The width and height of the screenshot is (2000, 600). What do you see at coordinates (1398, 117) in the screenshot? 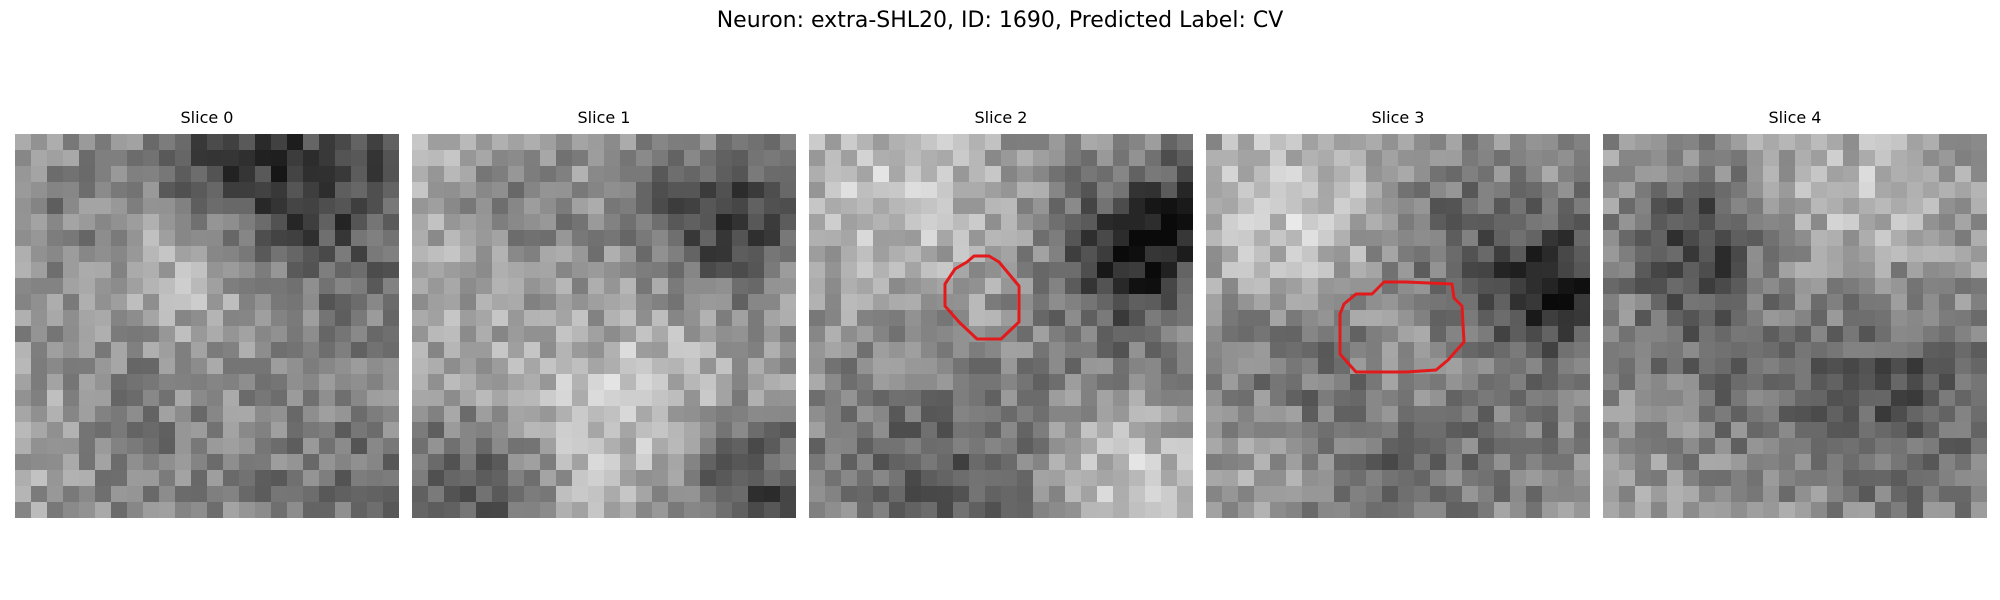
I see `slice-title: Slice 3` at bounding box center [1398, 117].